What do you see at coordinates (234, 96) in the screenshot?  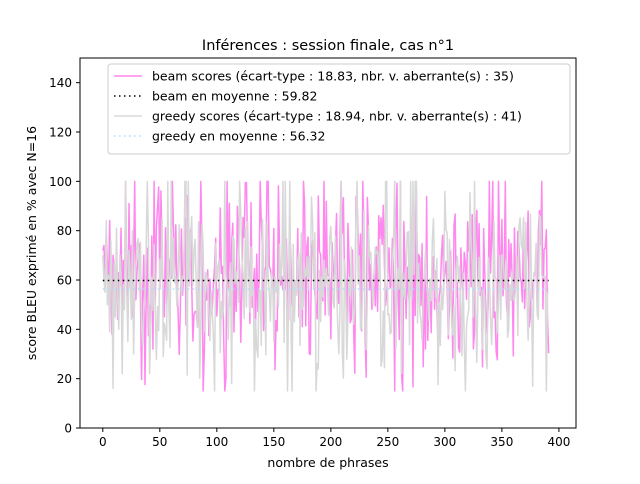 I see `legend-label: beam en moyenne : 59.82` at bounding box center [234, 96].